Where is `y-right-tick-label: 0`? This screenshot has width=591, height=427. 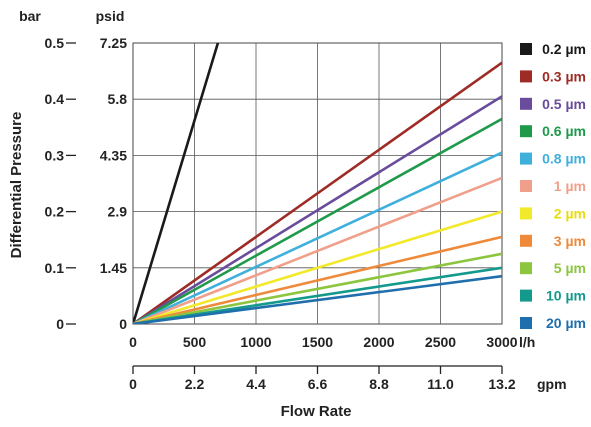 y-right-tick-label: 0 is located at coordinates (123, 324).